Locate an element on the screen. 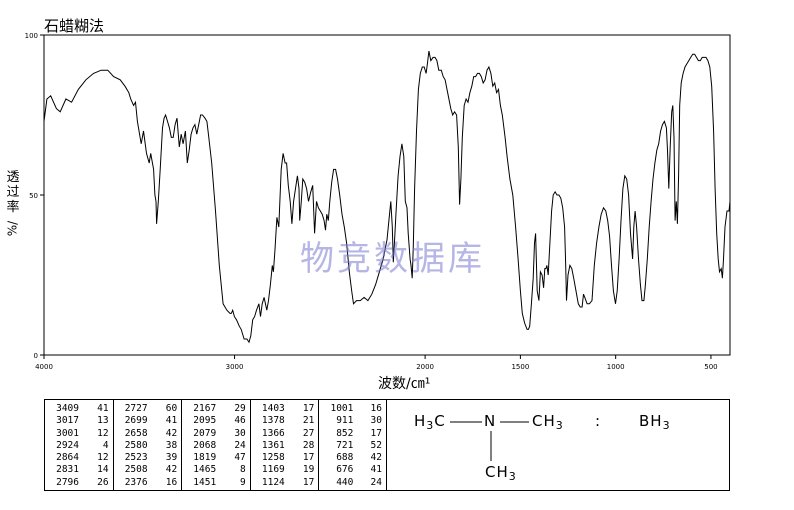 The width and height of the screenshot is (794, 510). peak-table-row: 2699 41 is located at coordinates (147, 421).